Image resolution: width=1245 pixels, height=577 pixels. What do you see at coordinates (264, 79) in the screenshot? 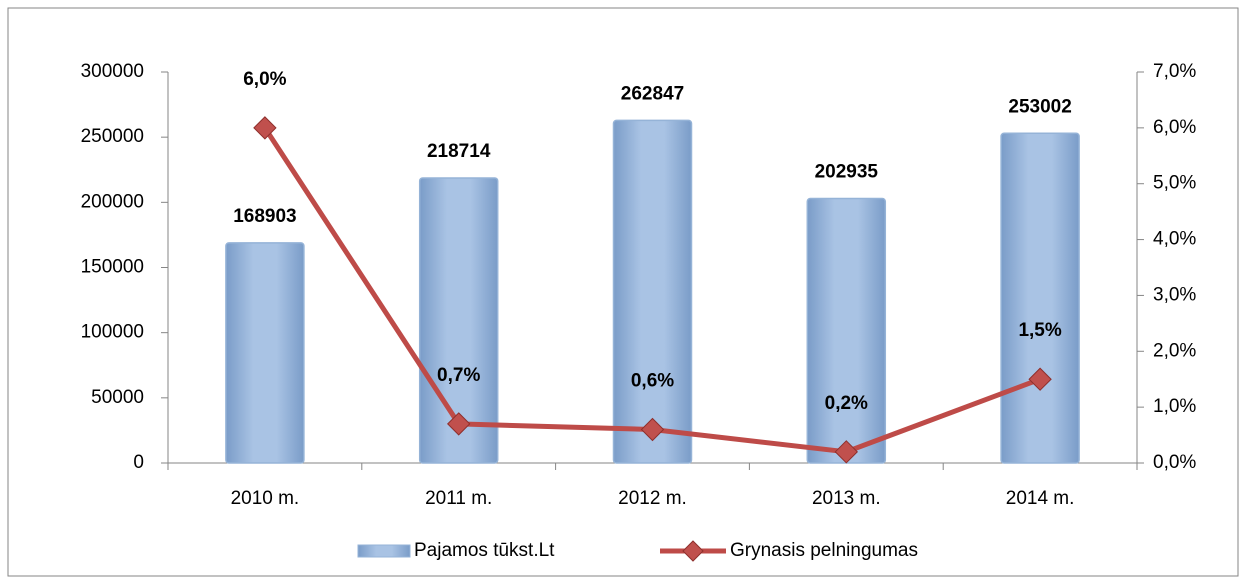
I see `line-value-label: 6,0%` at bounding box center [264, 79].